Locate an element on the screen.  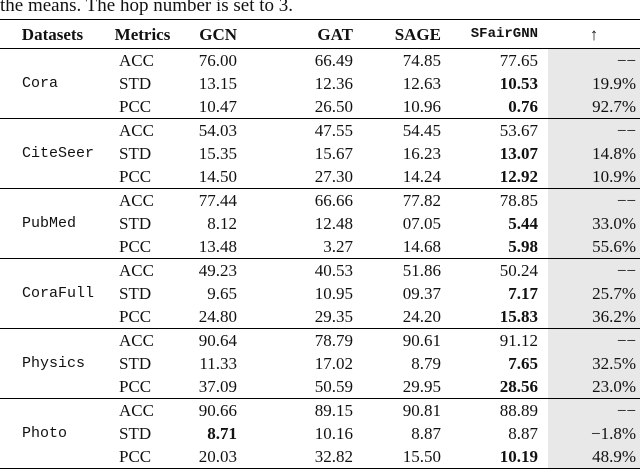
cell: 11.33 is located at coordinates (218, 363).